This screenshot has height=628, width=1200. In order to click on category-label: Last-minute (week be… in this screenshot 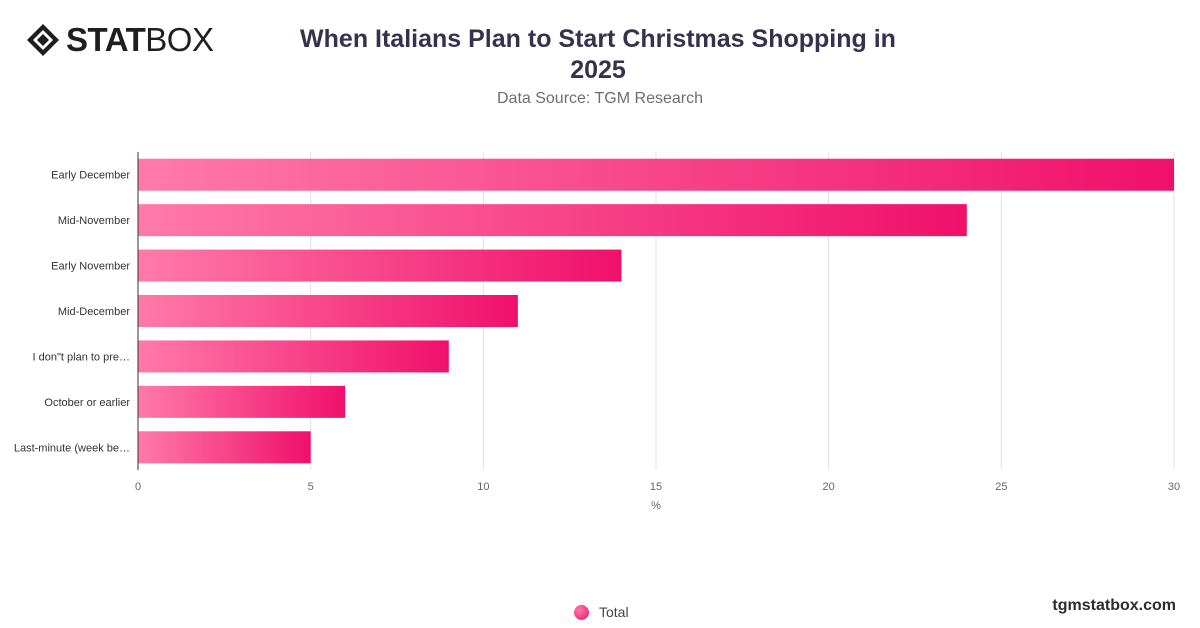, I will do `click(72, 448)`.